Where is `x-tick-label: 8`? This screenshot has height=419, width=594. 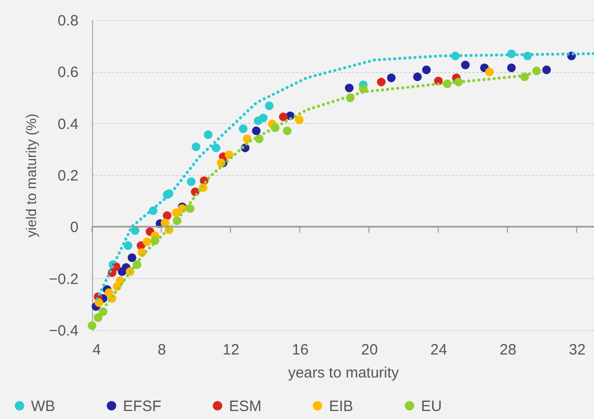 x-tick-label: 8 is located at coordinates (162, 350).